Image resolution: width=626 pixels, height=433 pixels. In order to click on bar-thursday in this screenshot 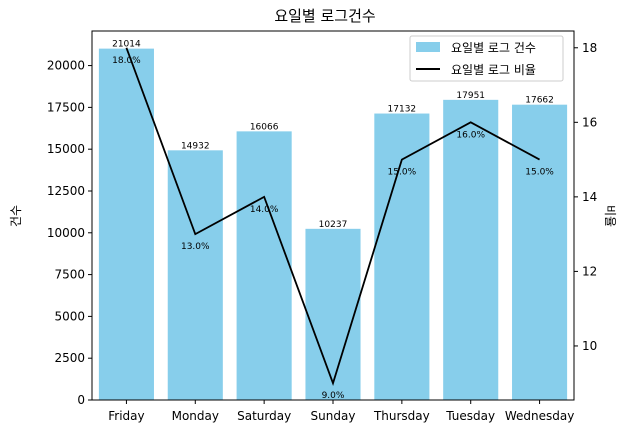, I will do `click(402, 257)`.